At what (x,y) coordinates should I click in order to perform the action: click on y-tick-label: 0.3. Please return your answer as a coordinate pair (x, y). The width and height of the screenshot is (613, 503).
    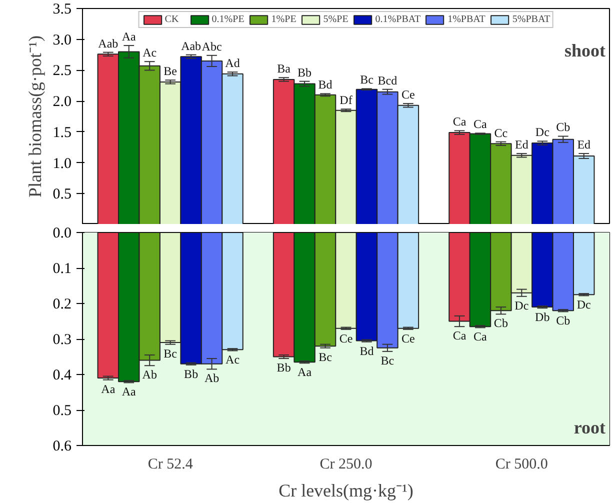
    Looking at the image, I should click on (62, 340).